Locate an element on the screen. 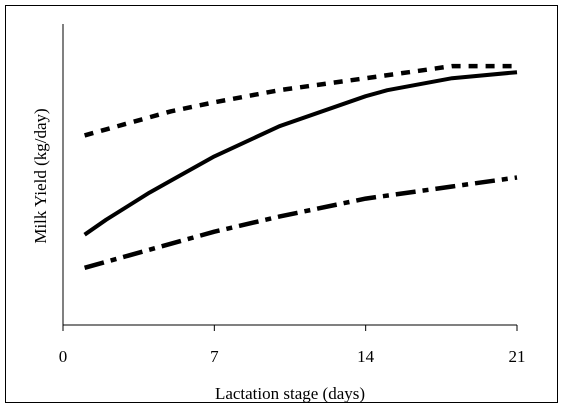 This screenshot has width=565, height=409. series-line-2-short-dash is located at coordinates (300, 100).